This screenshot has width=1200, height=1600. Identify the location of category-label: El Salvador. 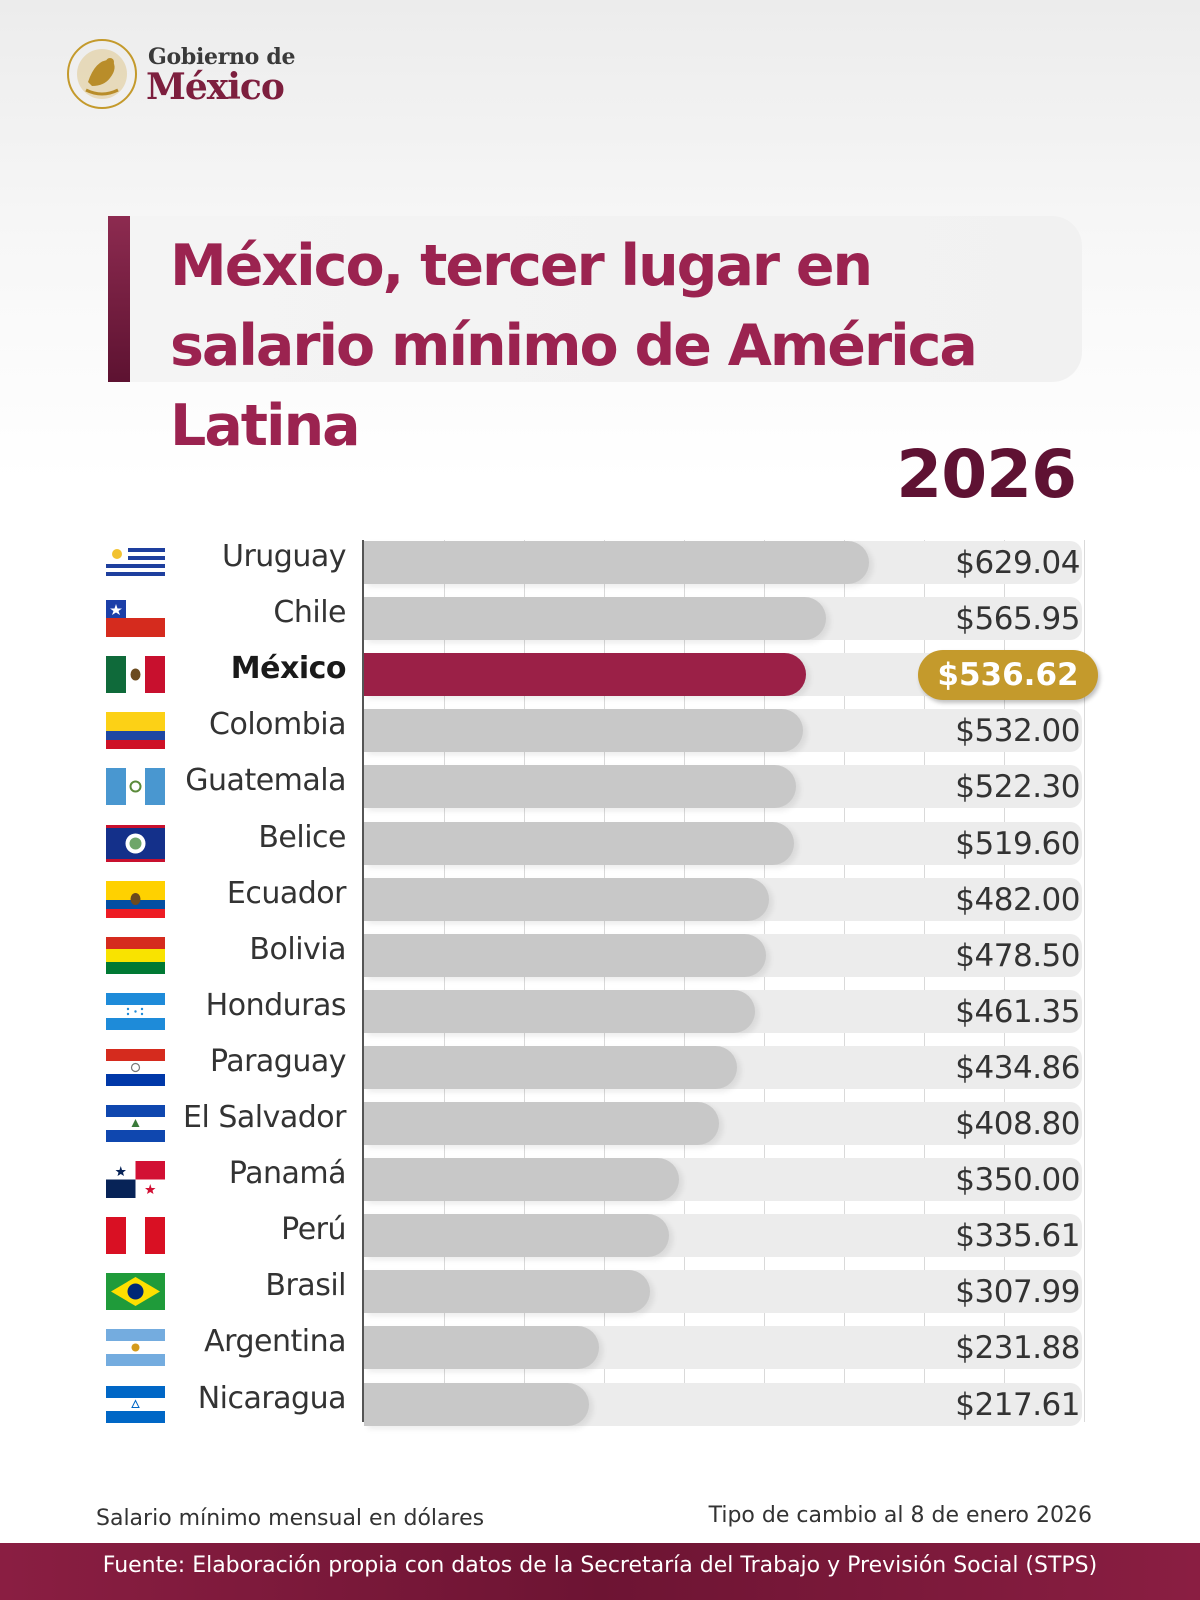
(264, 1117).